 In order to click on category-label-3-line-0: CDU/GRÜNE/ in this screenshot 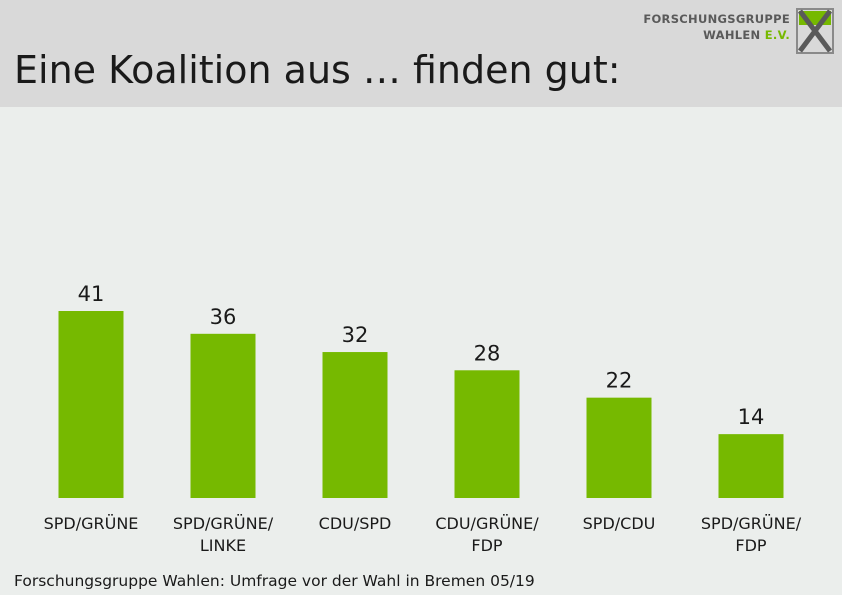, I will do `click(487, 523)`.